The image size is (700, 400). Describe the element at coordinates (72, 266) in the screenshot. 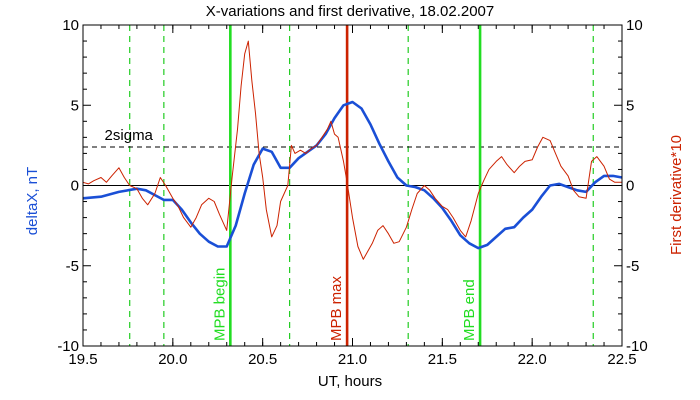

I see `y-tick-label-left: -5` at that location.